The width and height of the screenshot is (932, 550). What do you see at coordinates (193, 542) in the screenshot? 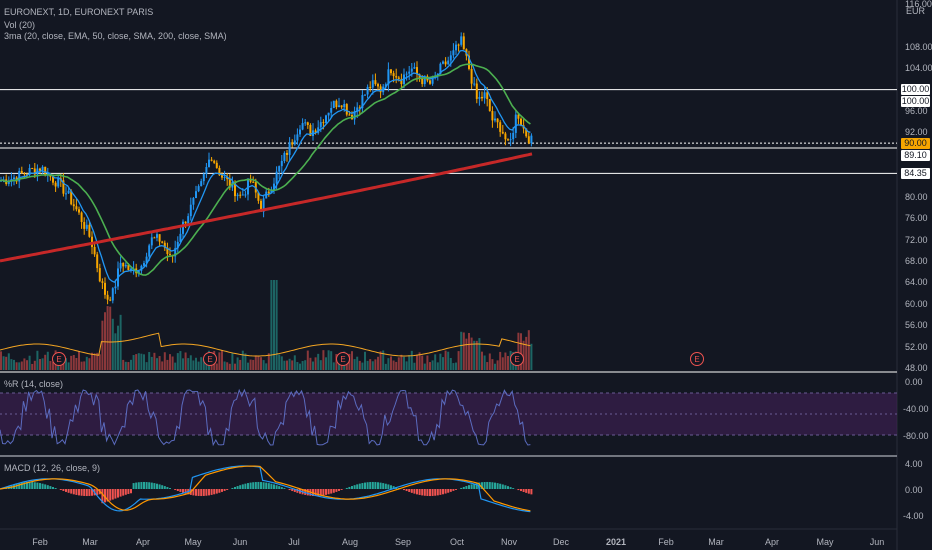
I see `time-axis-label: May` at bounding box center [193, 542].